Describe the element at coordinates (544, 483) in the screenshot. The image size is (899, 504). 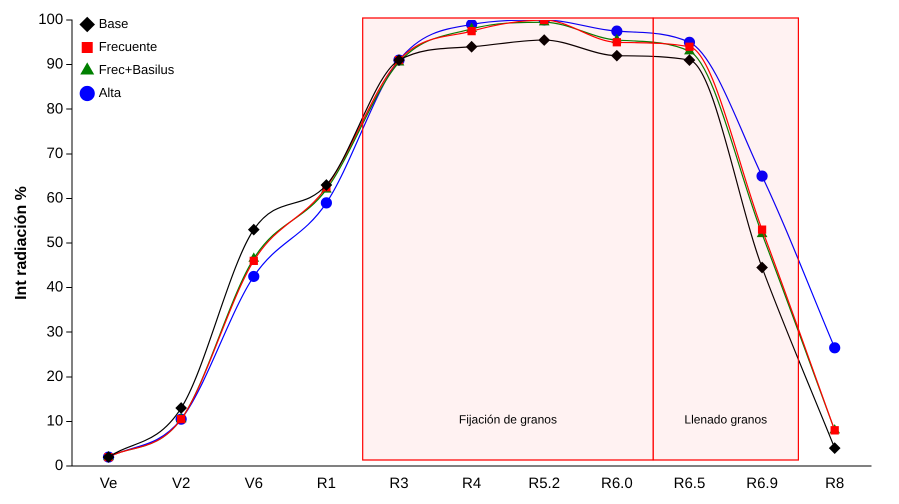
I see `x-tick-label: R5.2` at that location.